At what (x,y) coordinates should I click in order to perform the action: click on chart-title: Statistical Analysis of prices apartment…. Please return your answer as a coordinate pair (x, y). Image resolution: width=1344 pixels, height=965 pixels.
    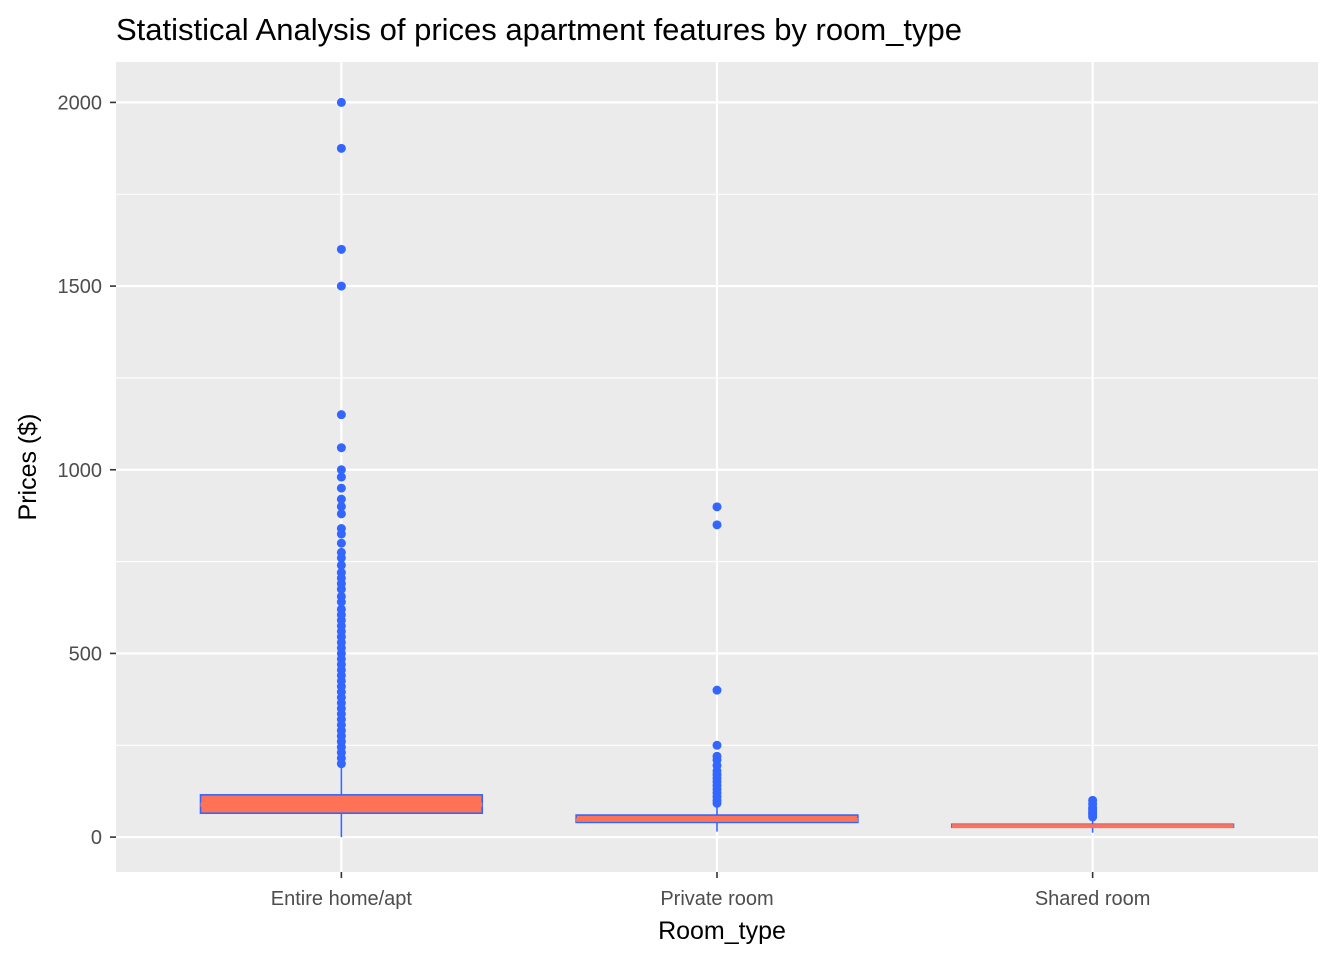
    Looking at the image, I should click on (539, 29).